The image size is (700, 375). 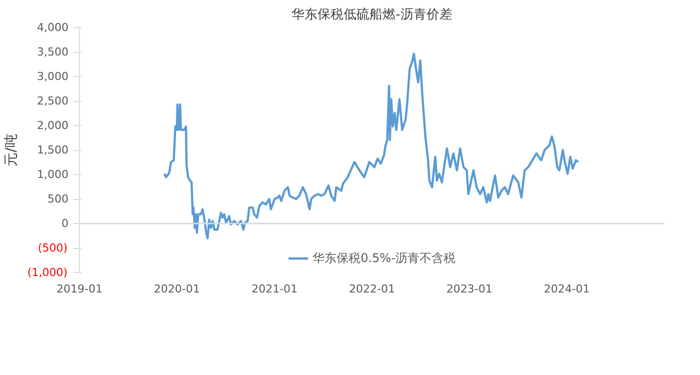 What do you see at coordinates (384, 258) in the screenshot?
I see `legend-label: 华东保税0.5%-沥青不含税` at bounding box center [384, 258].